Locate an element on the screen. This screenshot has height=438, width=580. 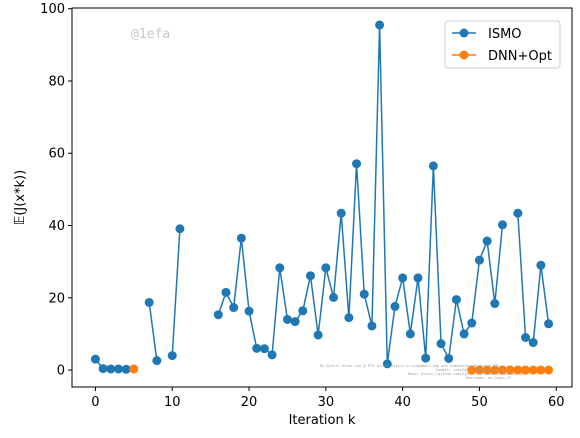
legend: ISMO DNN+Opt is located at coordinates (502, 44).